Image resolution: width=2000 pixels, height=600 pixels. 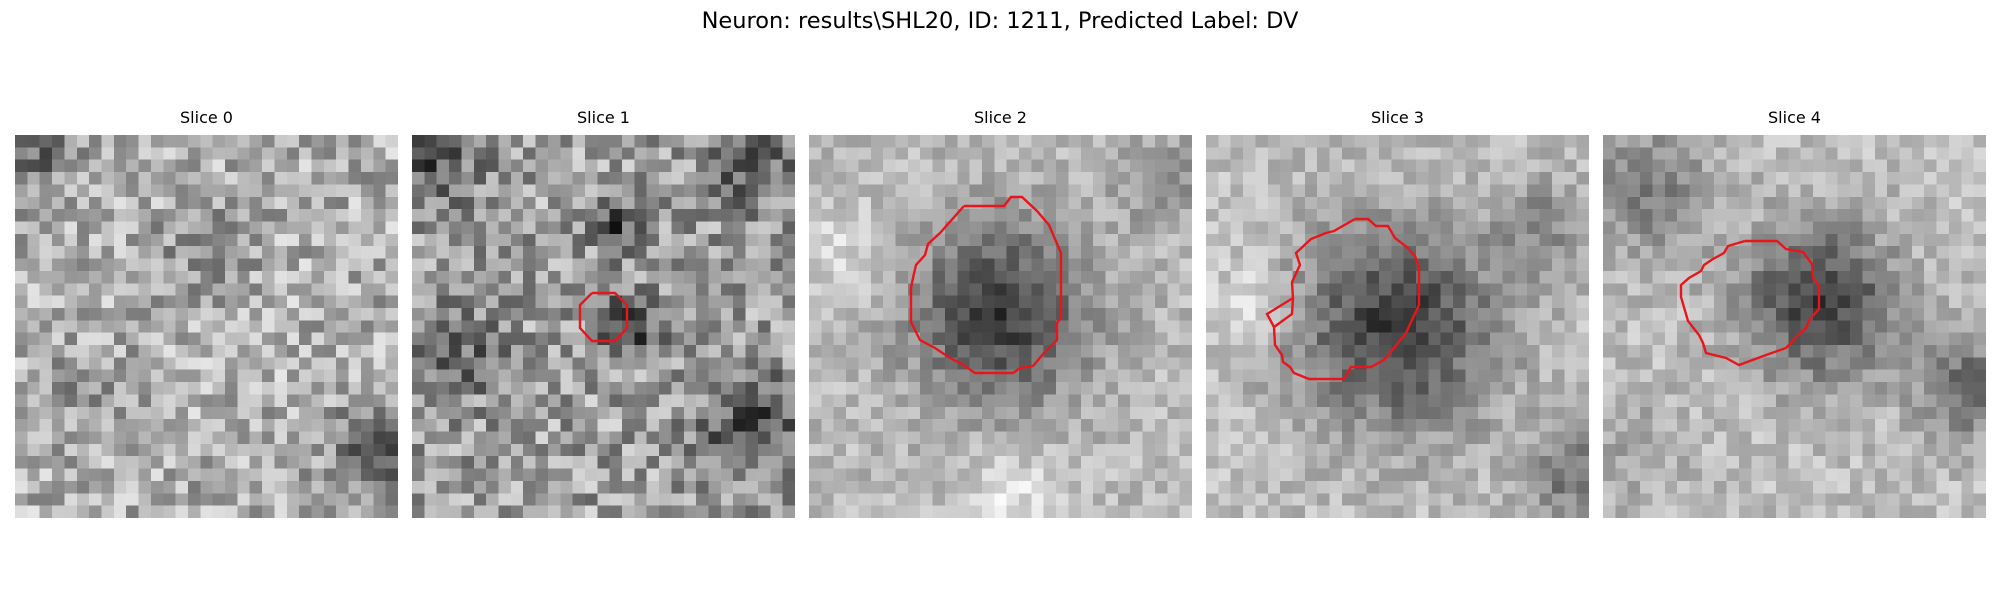 I want to click on slice-title-0: Slice 0, so click(x=206, y=117).